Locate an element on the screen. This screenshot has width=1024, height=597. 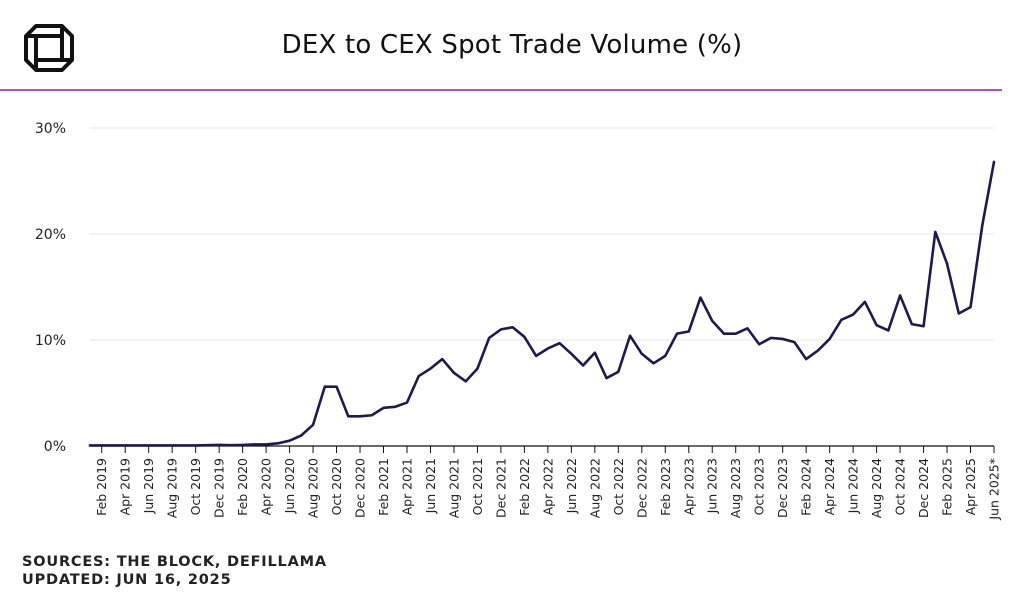
x-tick-label: Dec 2020 is located at coordinates (360, 488).